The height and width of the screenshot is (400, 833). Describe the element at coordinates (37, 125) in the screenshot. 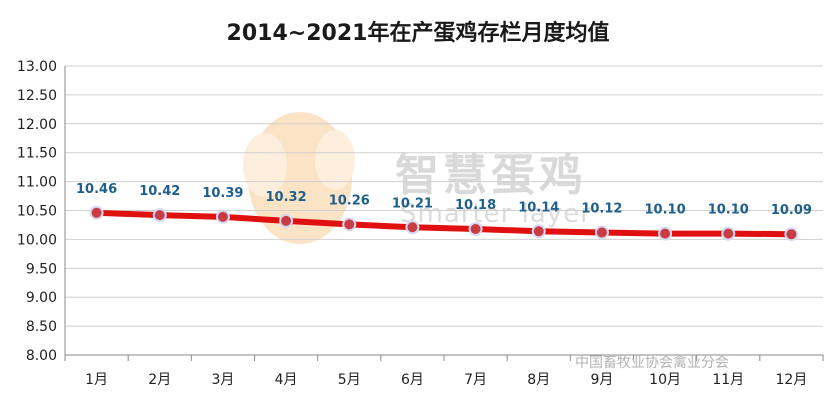

I see `y-tick-label: 12.00` at that location.